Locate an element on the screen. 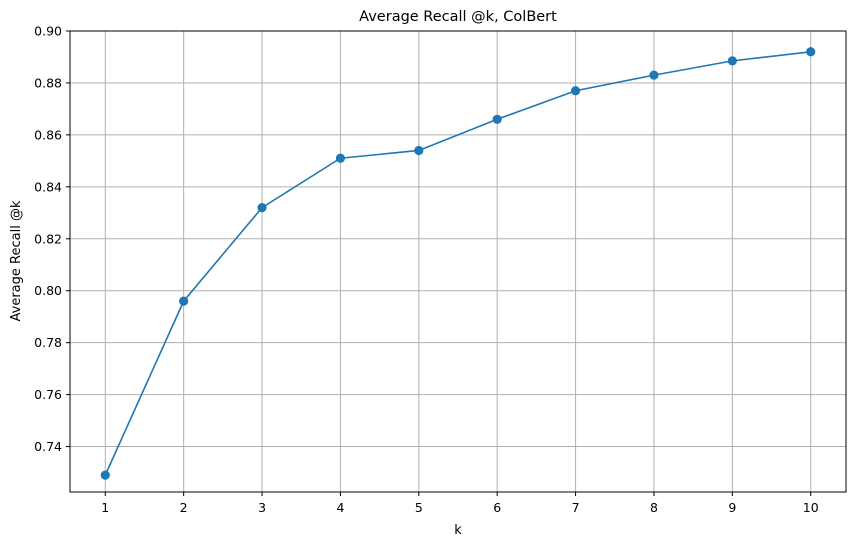 This screenshot has width=855, height=545. x-tick-label: 1 is located at coordinates (105, 507).